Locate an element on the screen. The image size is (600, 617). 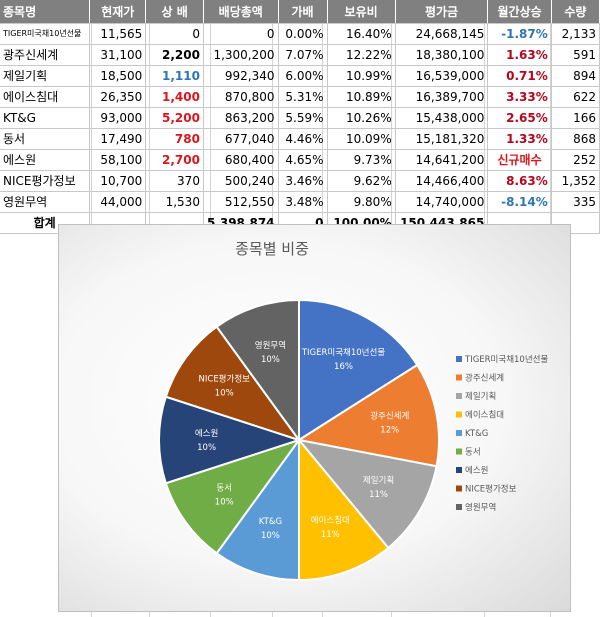
cell-yield: 6.00% is located at coordinates (303, 76).